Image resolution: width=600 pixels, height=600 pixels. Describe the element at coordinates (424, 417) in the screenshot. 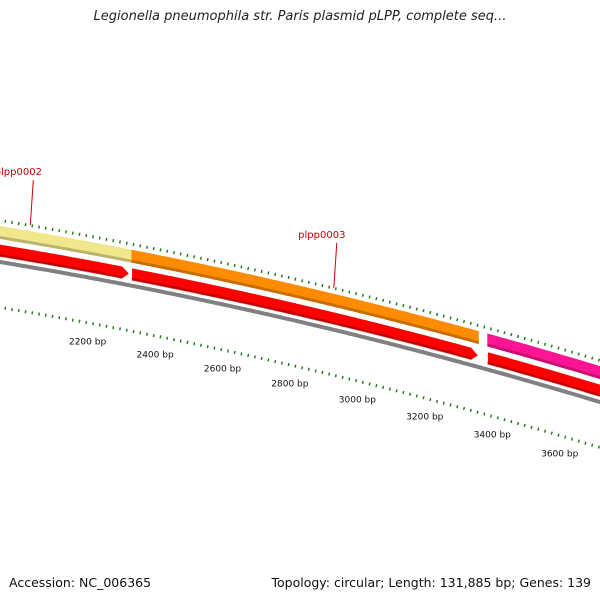

I see `scale-label: 3200 bp` at that location.